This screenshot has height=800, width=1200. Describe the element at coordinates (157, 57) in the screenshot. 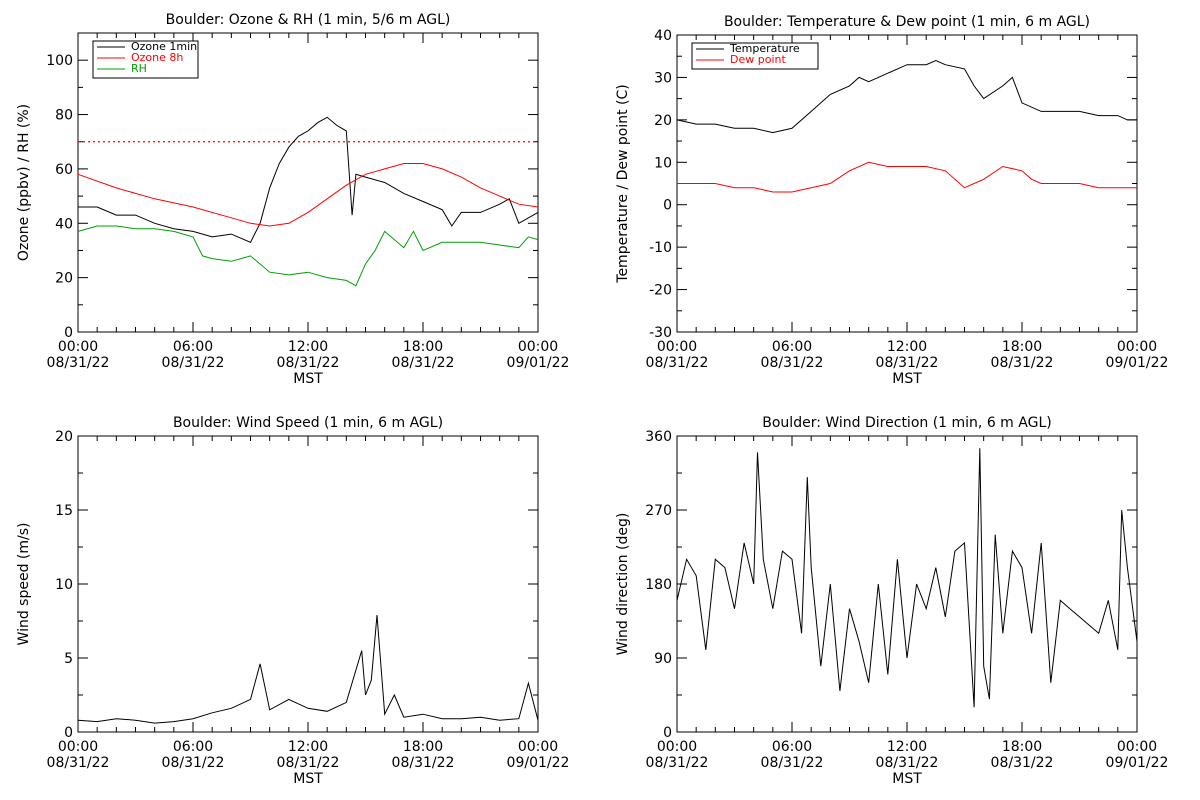

I see `legend-label: Ozone 8h` at that location.